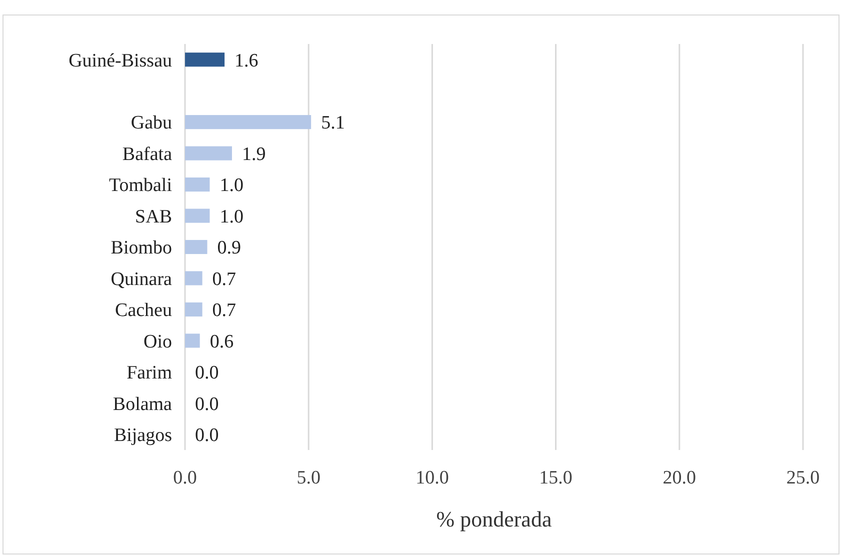 The height and width of the screenshot is (556, 841). I want to click on y-tick-label: SAB, so click(153, 217).